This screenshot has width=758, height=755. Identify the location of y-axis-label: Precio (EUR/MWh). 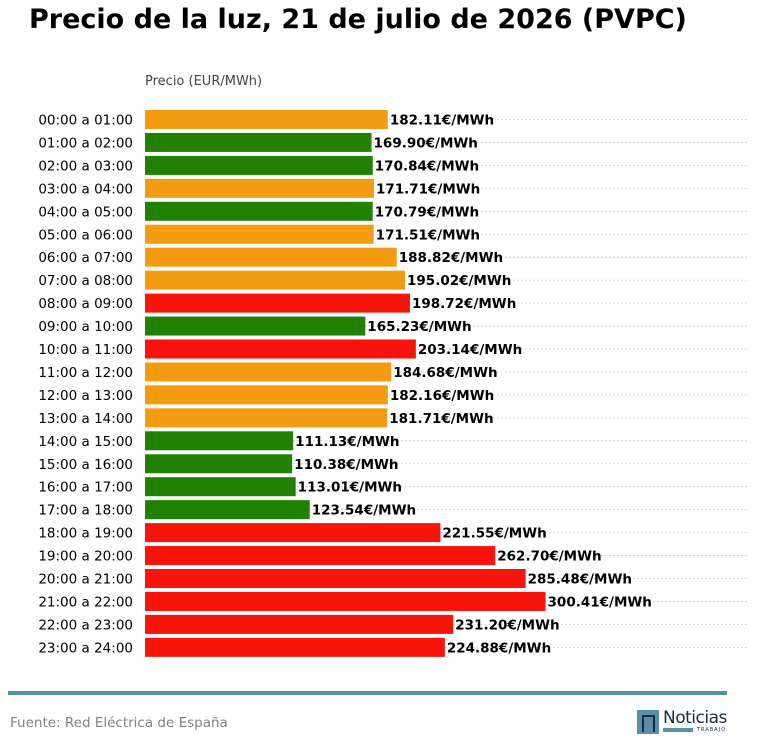
(204, 81).